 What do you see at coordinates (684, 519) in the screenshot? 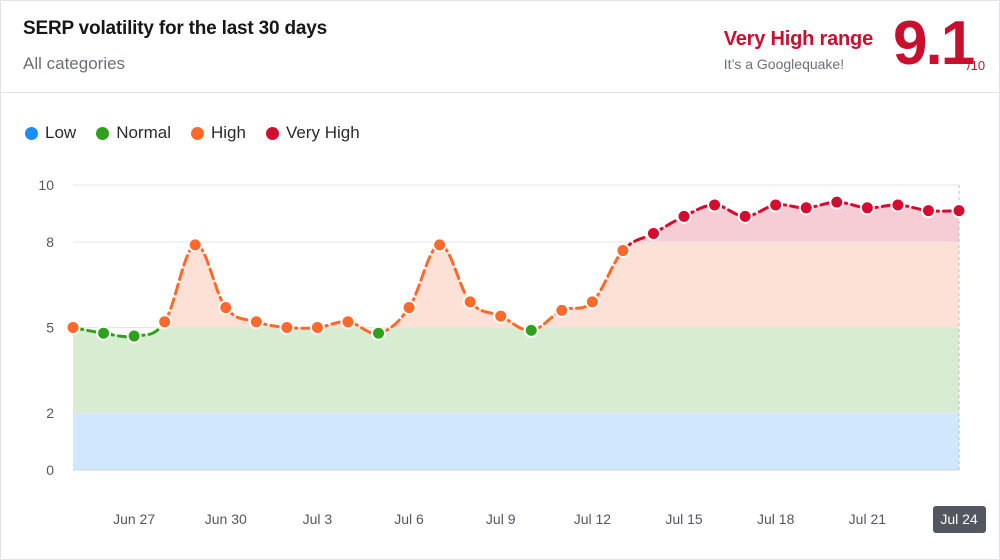
I see `x-tick-label: Jul 15` at bounding box center [684, 519].